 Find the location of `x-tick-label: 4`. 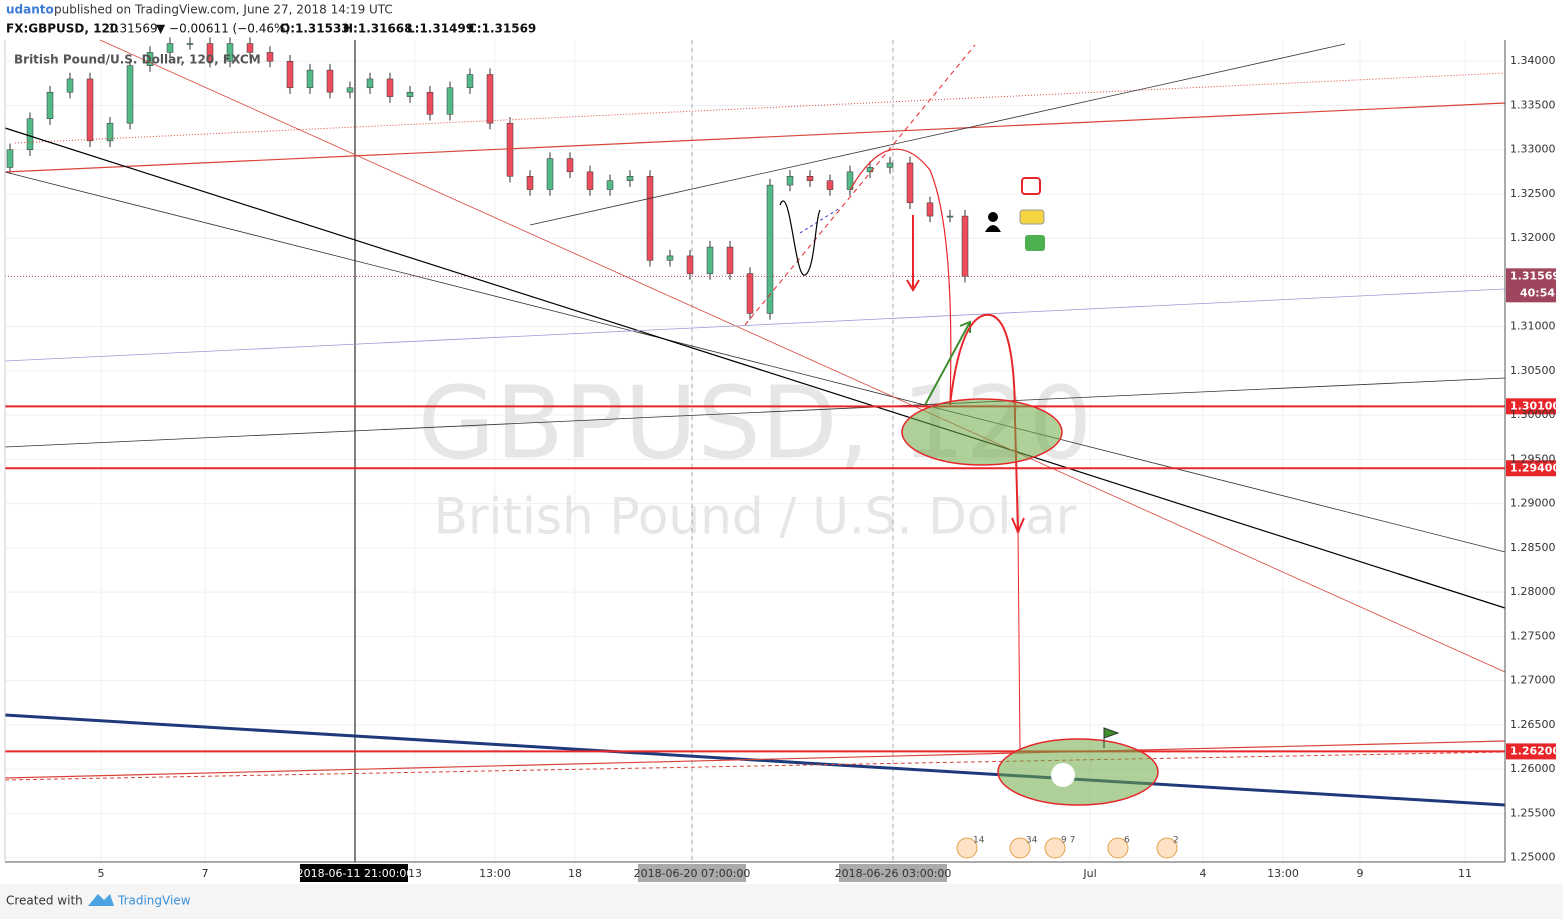

x-tick-label: 4 is located at coordinates (1203, 873).